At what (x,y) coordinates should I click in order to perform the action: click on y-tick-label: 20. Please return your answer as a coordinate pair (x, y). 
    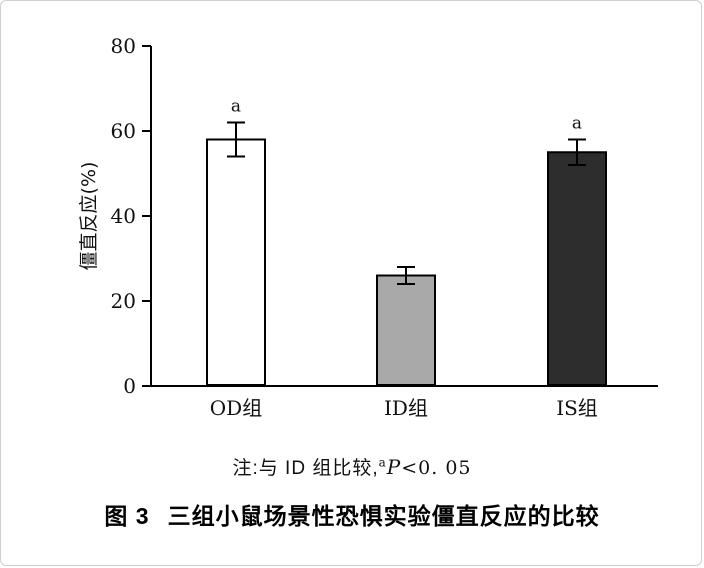
    Looking at the image, I should click on (123, 301).